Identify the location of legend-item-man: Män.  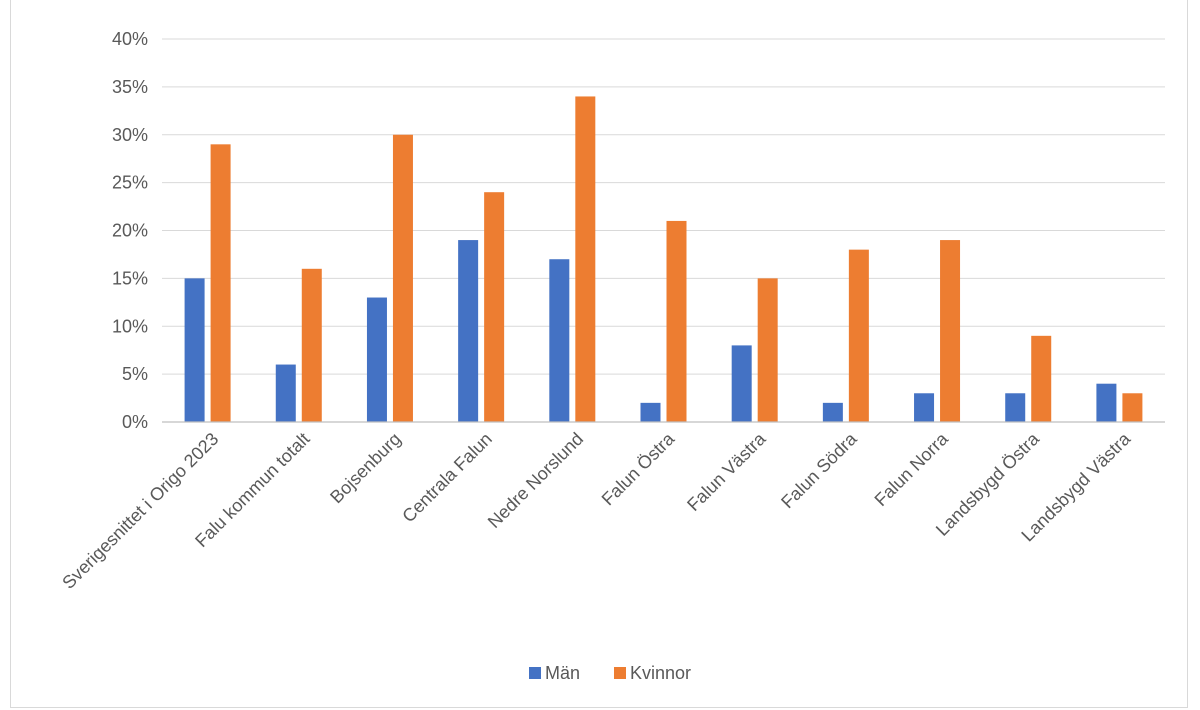
(554, 673).